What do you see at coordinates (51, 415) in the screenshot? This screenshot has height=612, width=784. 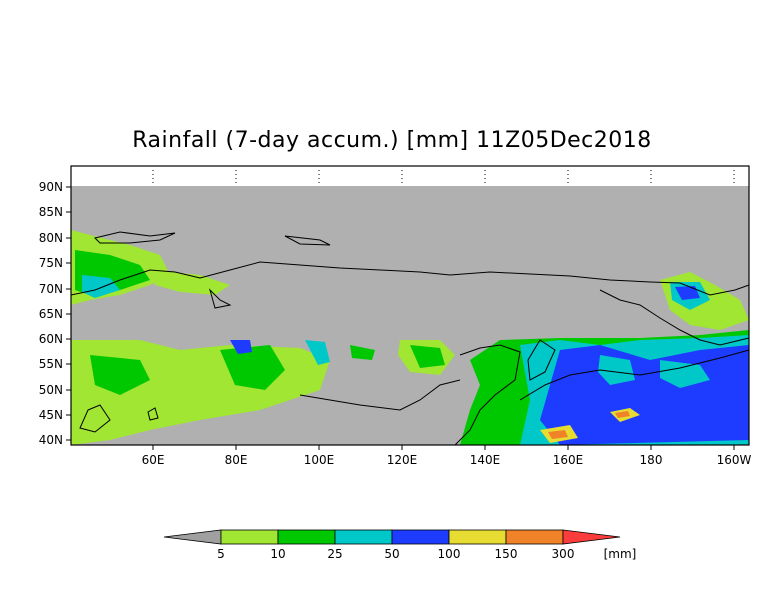 I see `lat-label: 45N` at bounding box center [51, 415].